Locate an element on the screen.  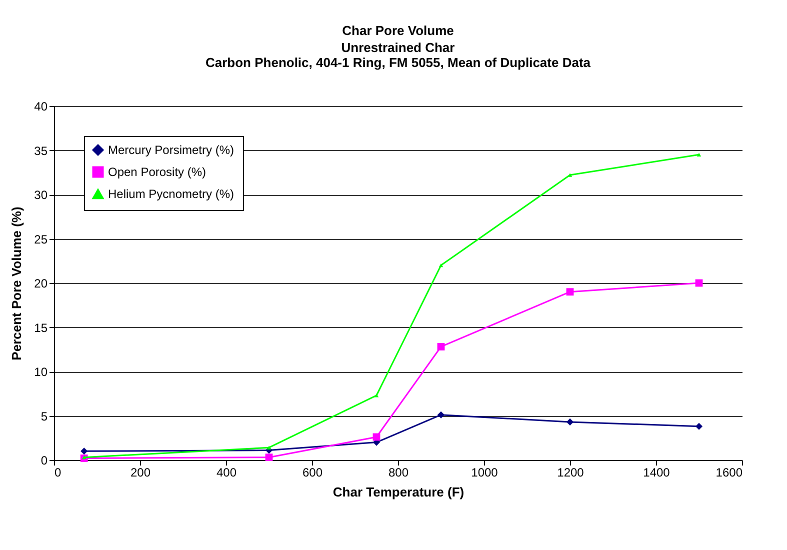
x-tick-label: 1400 is located at coordinates (656, 473).